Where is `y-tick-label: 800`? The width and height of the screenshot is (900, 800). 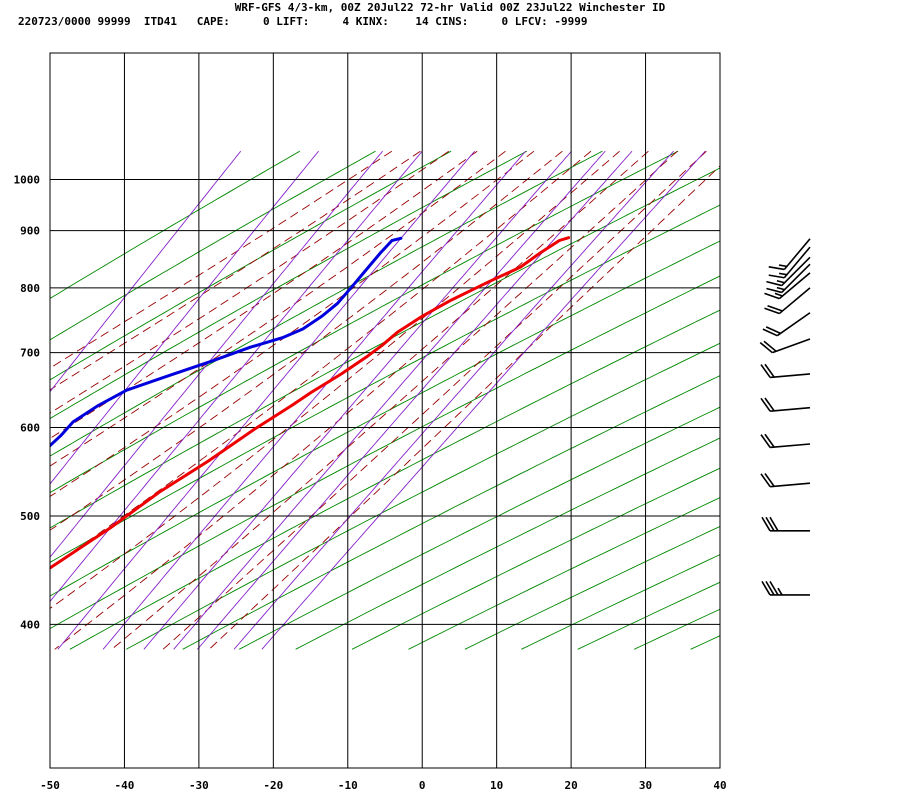
y-tick-label: 800 is located at coordinates (30, 288).